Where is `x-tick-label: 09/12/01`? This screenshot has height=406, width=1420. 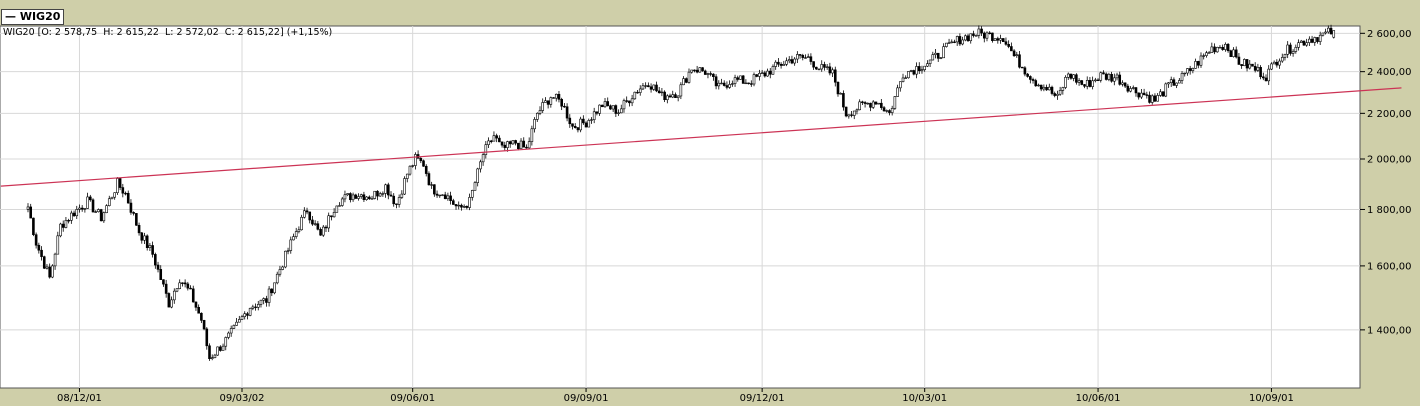 x-tick-label: 09/12/01 is located at coordinates (762, 398).